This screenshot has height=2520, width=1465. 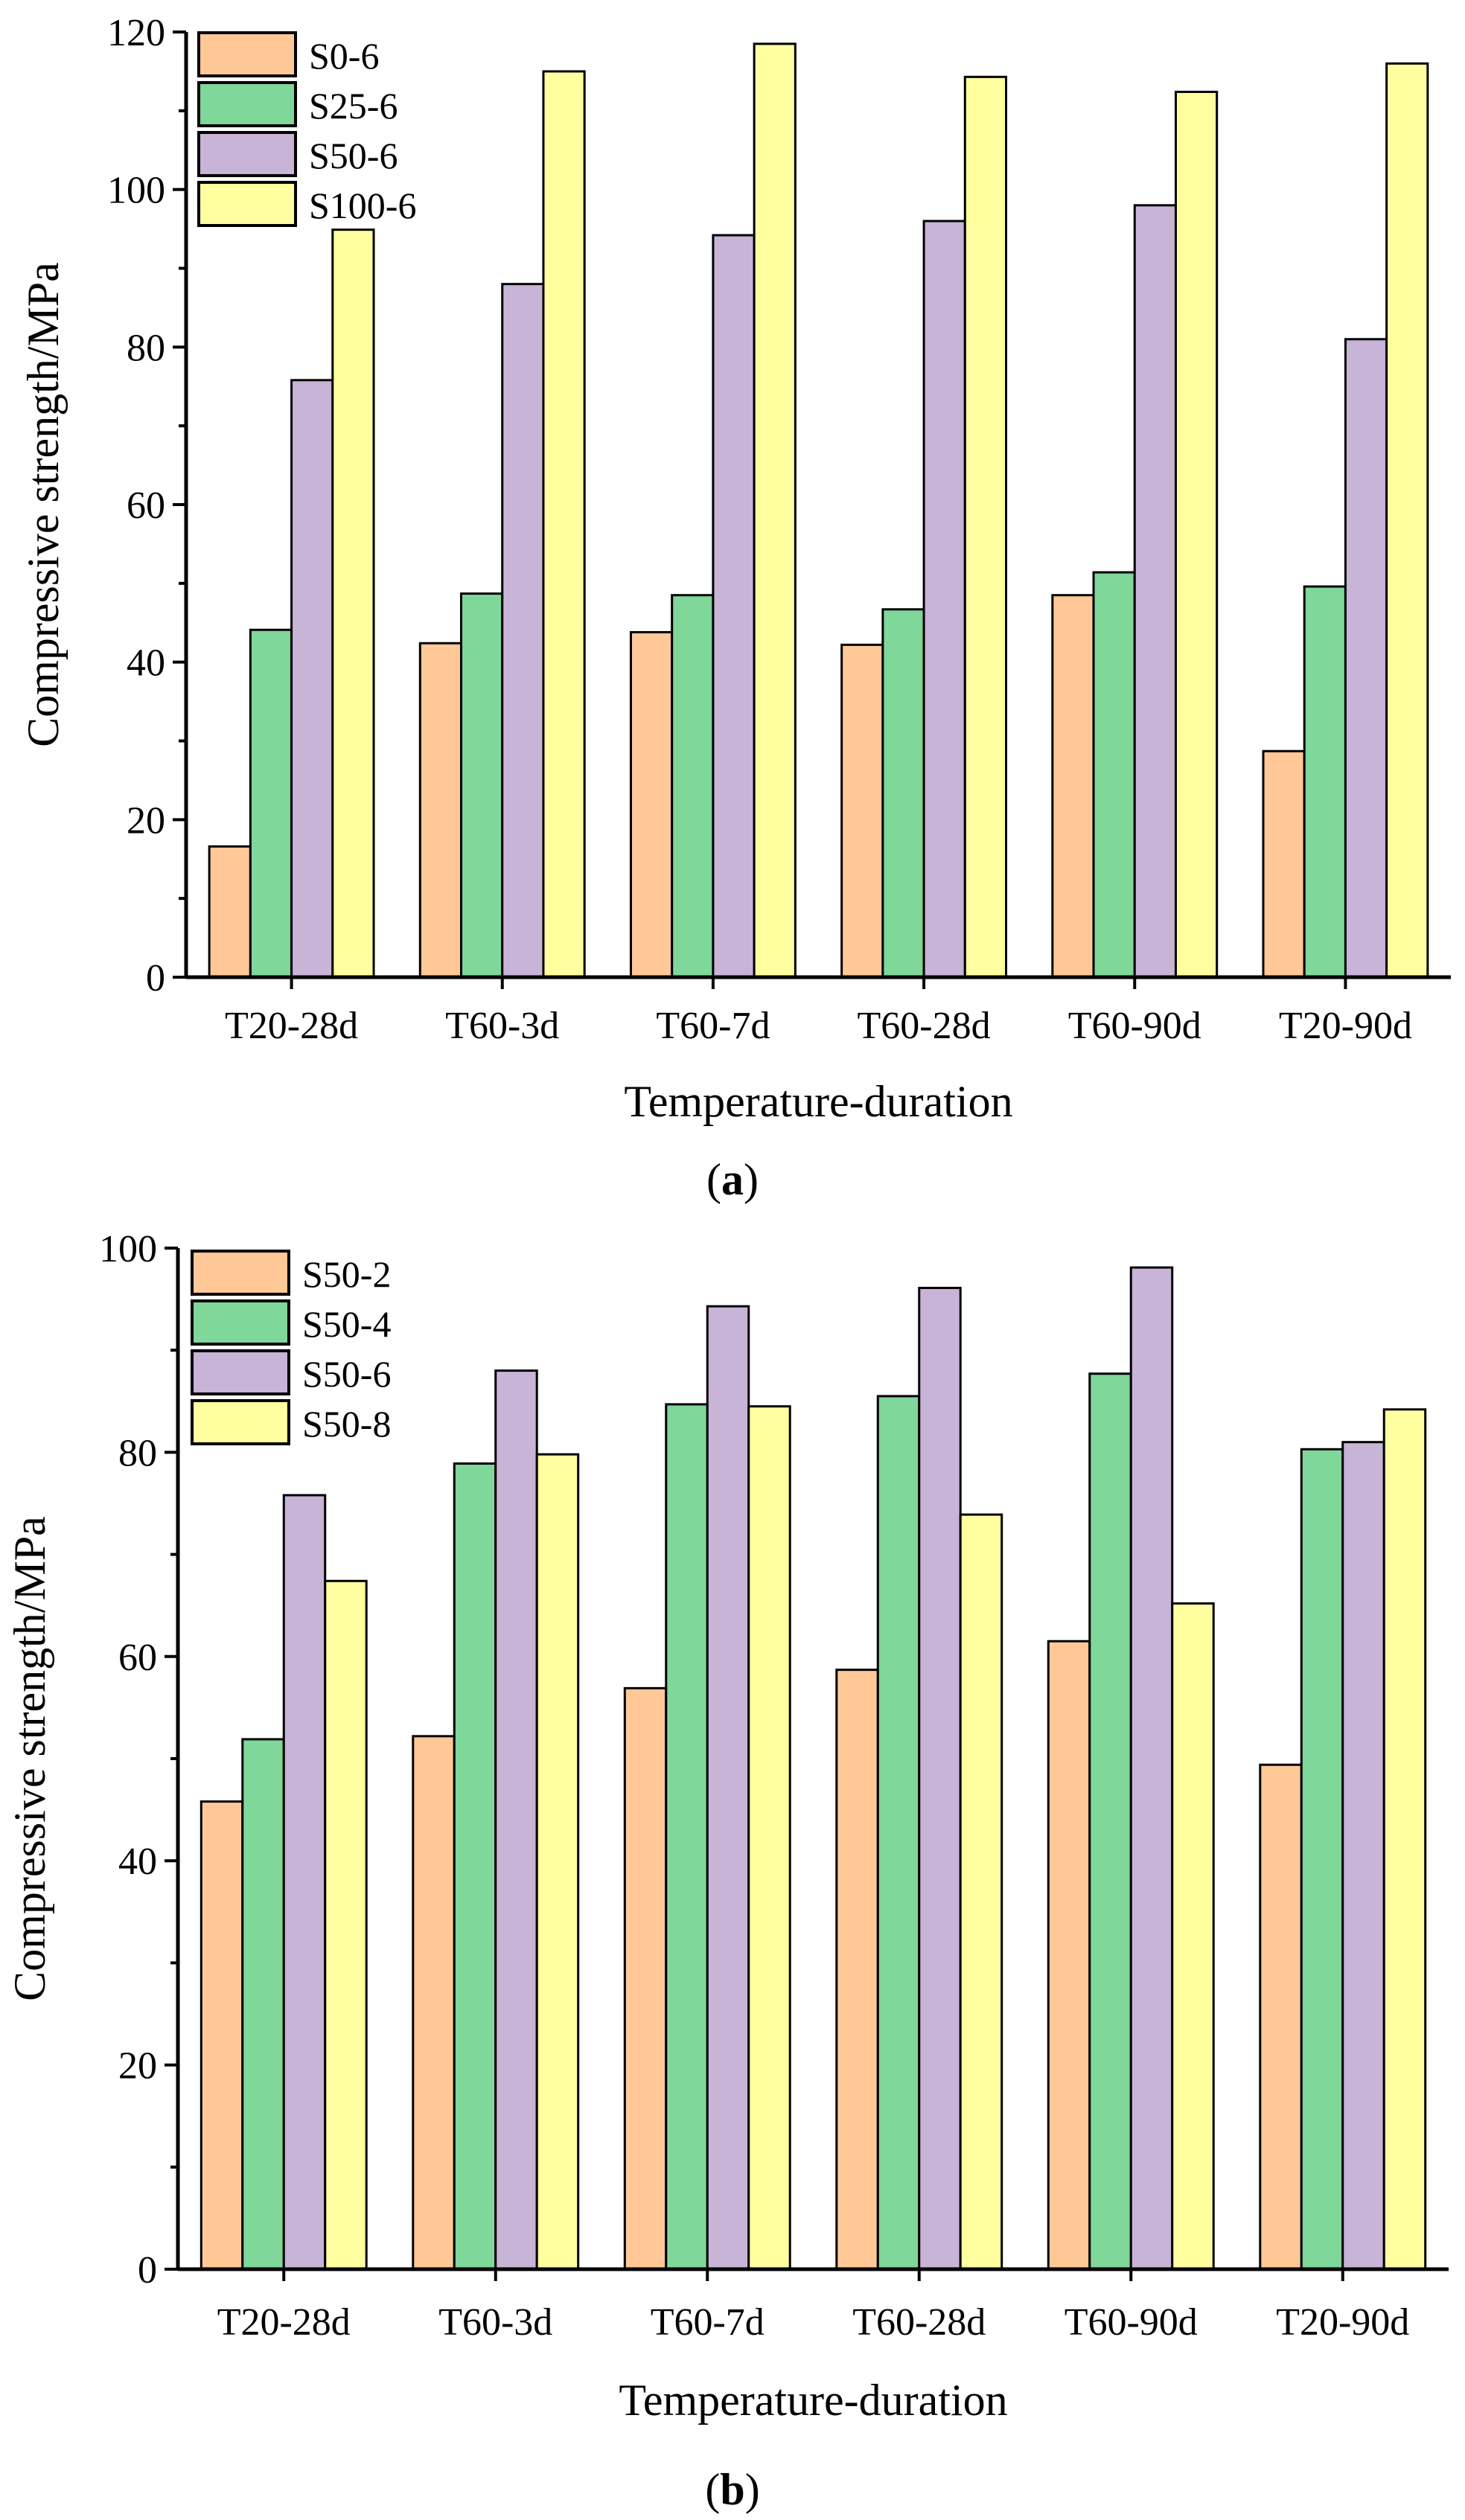 What do you see at coordinates (475, 1866) in the screenshot?
I see `bar-S50-4-T60-3d` at bounding box center [475, 1866].